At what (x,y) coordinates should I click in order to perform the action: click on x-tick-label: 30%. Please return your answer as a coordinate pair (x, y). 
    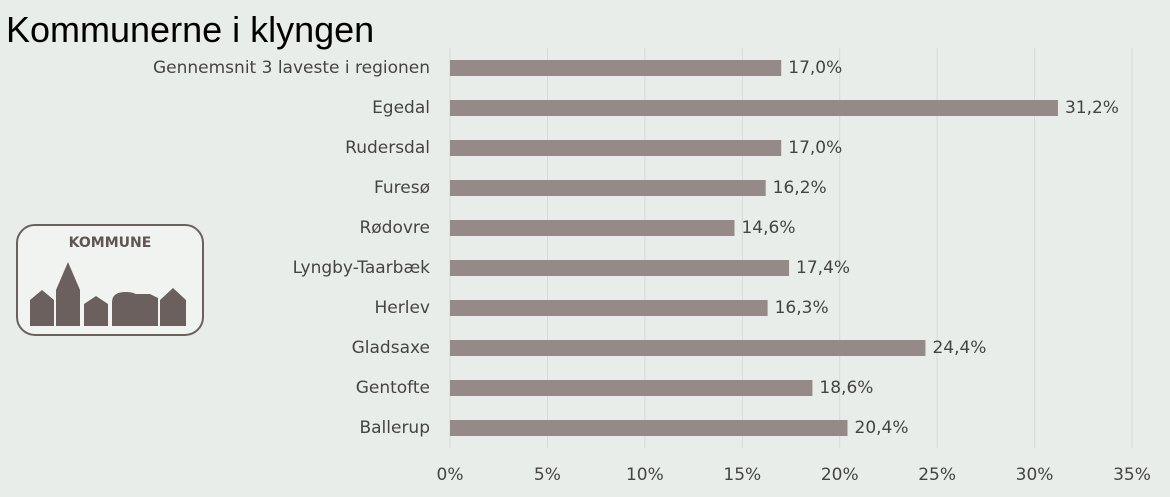
    Looking at the image, I should click on (1035, 475).